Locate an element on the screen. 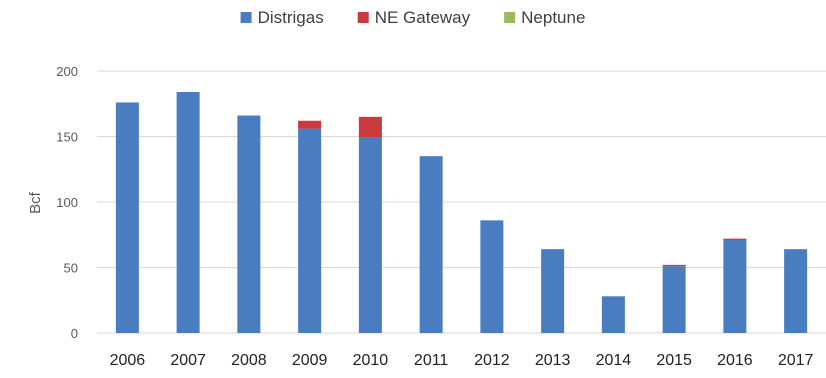 The height and width of the screenshot is (378, 826). x-tick-label: 2010 is located at coordinates (371, 360).